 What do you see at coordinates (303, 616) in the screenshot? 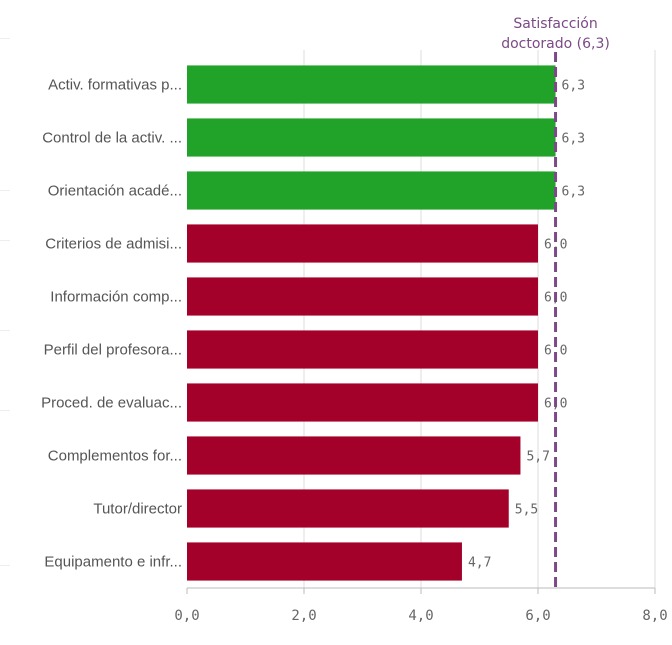
I see `x-tick-label: 2,0` at bounding box center [303, 616].